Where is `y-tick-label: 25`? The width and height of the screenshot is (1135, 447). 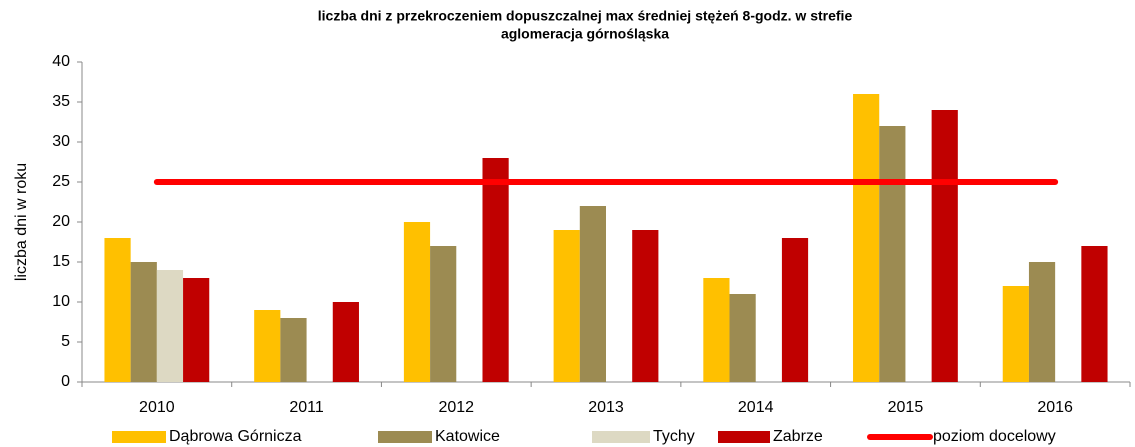 y-tick-label: 25 is located at coordinates (61, 181).